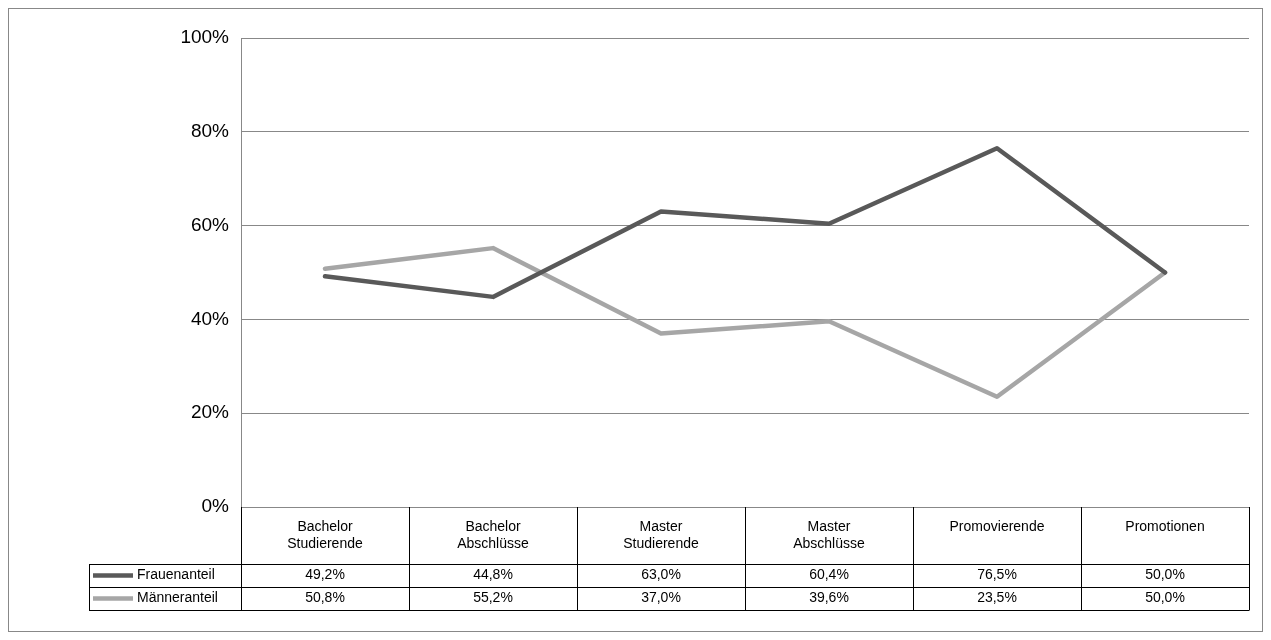 This screenshot has width=1271, height=640. What do you see at coordinates (493, 574) in the screenshot?
I see `data-label: 44,8%` at bounding box center [493, 574].